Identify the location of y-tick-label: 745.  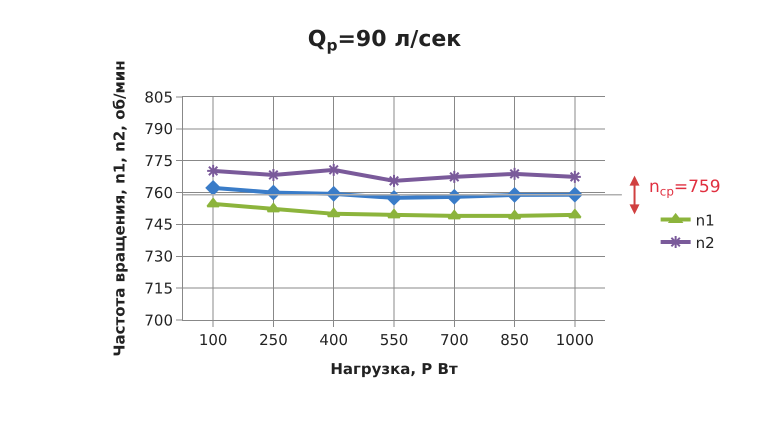
(158, 225).